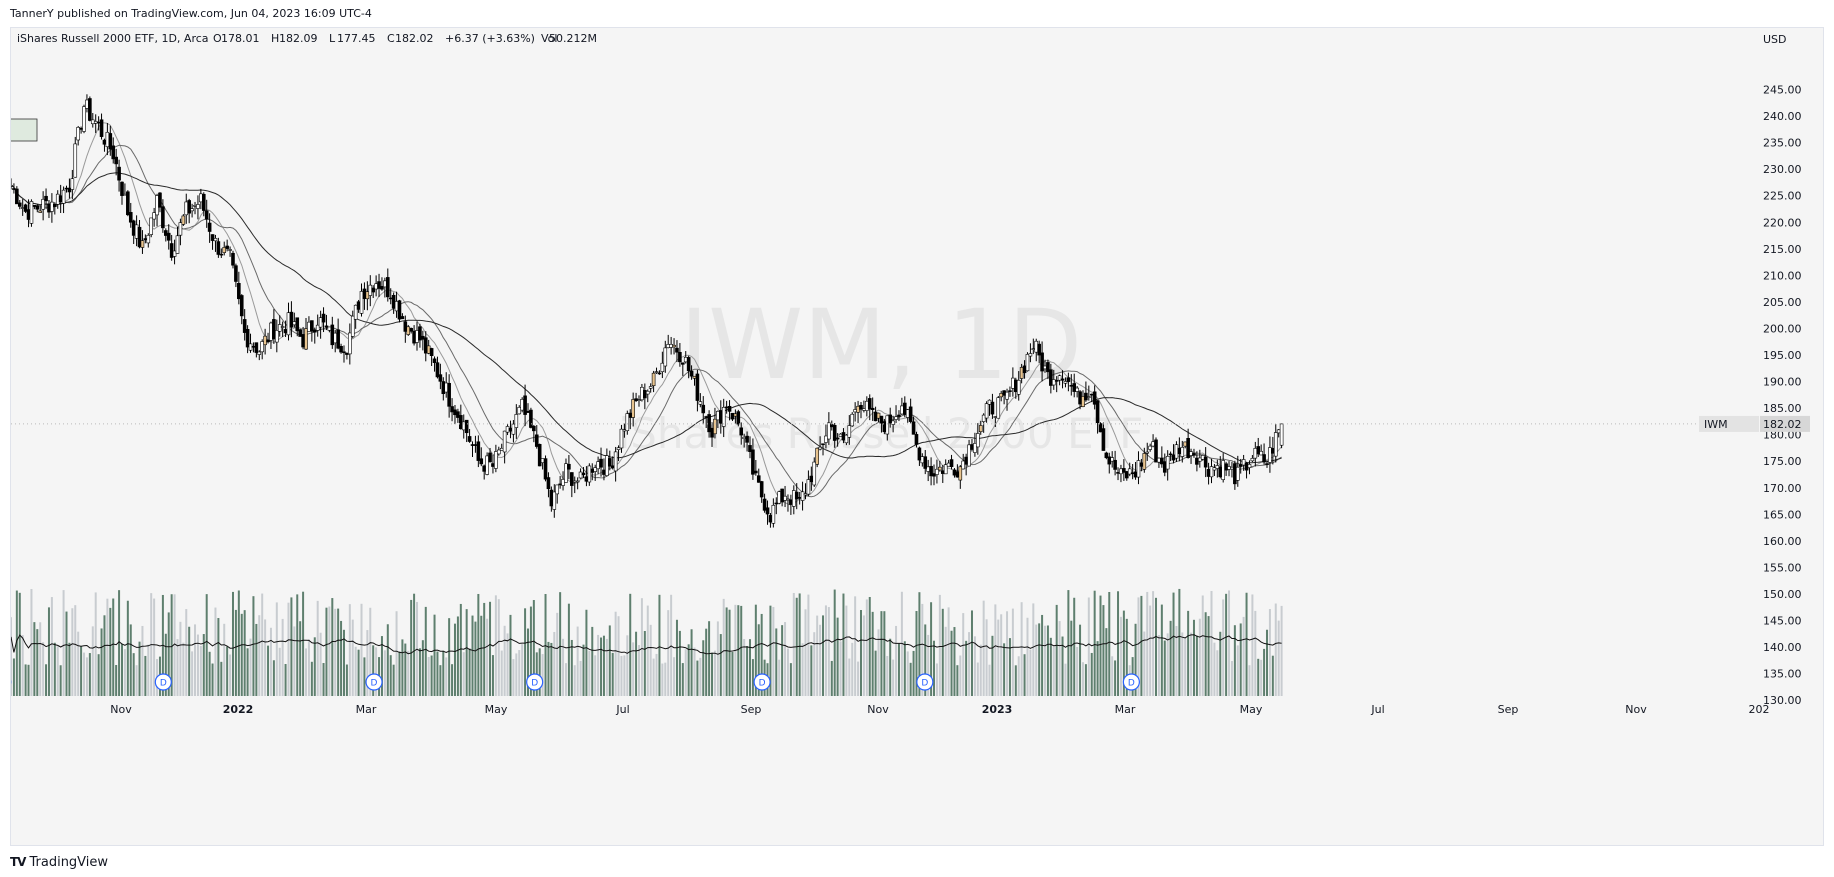 This screenshot has height=877, width=1834. Describe the element at coordinates (646, 642) in the screenshot. I see `volume-series` at that location.